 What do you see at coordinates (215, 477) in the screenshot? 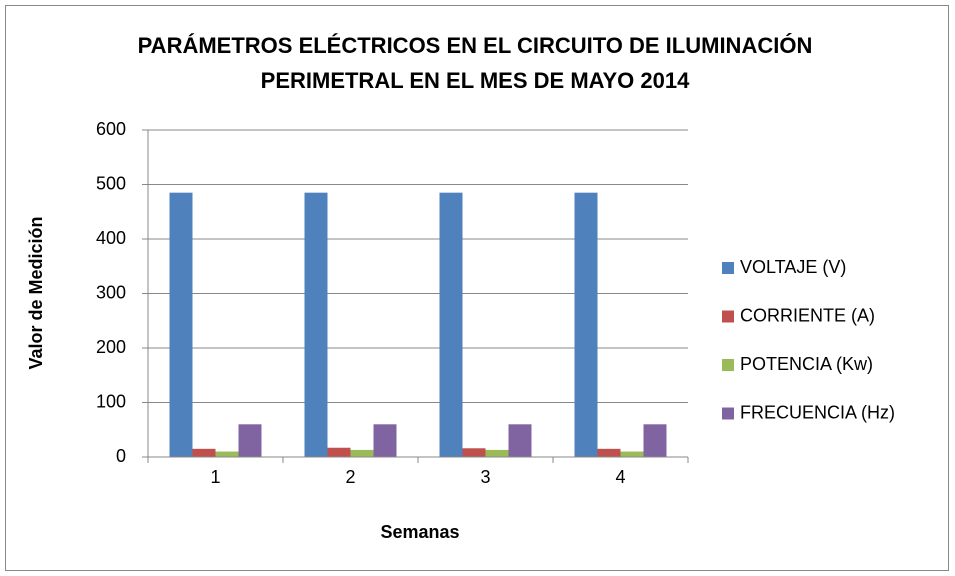
I see `x-tick-label: 1` at bounding box center [215, 477].